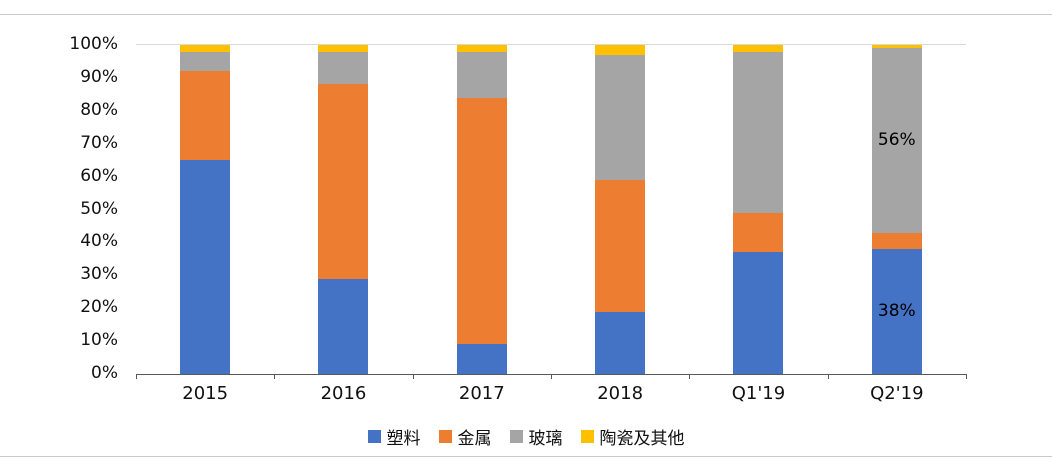 This screenshot has height=459, width=1052. What do you see at coordinates (474, 439) in the screenshot?
I see `legend-label: 金属` at bounding box center [474, 439].